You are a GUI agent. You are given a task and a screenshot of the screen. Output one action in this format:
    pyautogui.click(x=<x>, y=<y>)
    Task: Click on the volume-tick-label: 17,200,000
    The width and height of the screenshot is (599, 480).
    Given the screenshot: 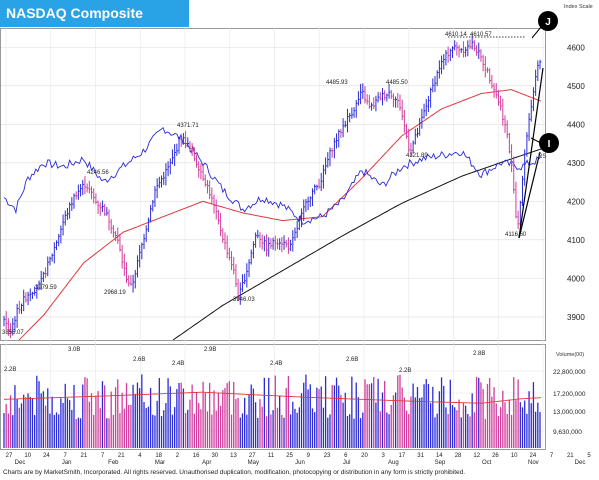 What is the action you would take?
    pyautogui.click(x=569, y=394)
    